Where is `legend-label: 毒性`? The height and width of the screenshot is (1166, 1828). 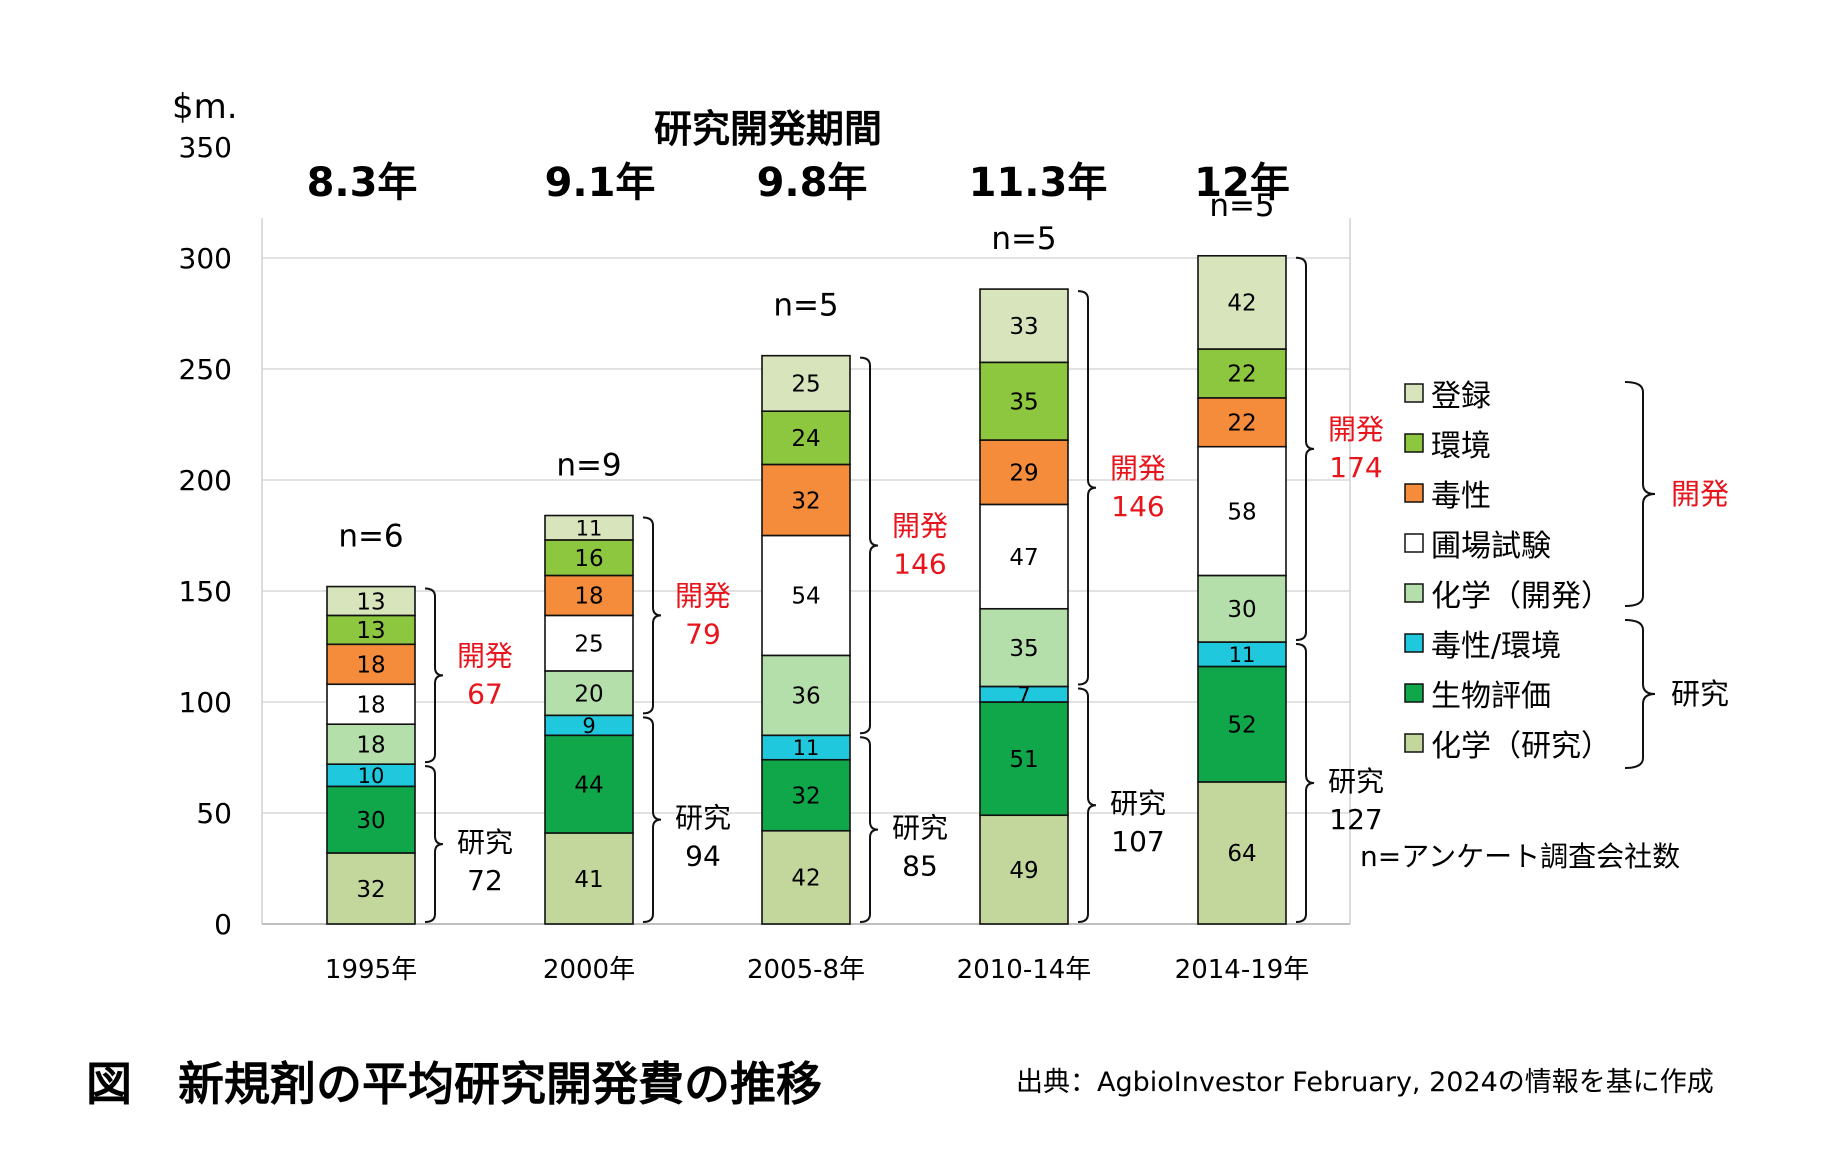 legend-label: 毒性 is located at coordinates (1461, 496).